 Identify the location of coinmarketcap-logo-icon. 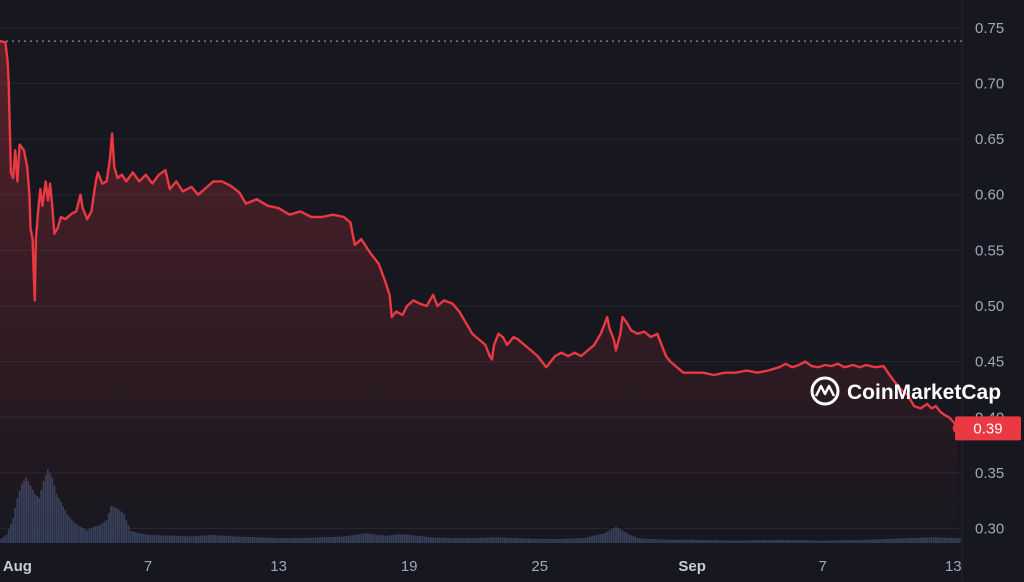
(825, 391).